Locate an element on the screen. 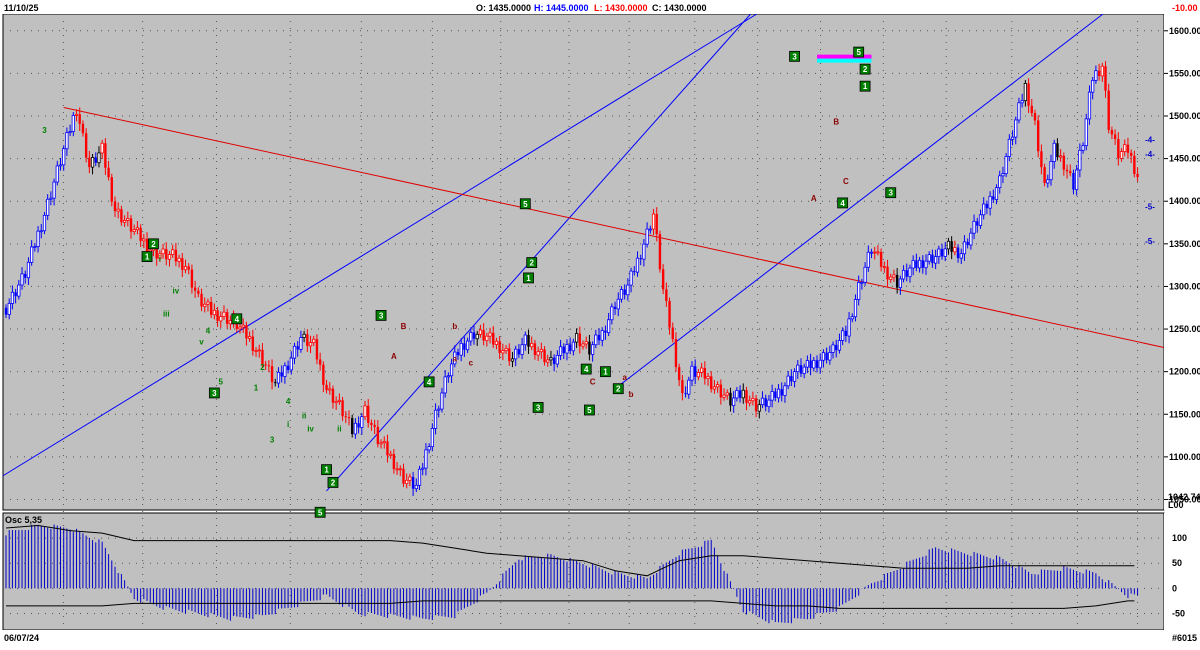  svg-text: 4 is located at coordinates (429, 382).